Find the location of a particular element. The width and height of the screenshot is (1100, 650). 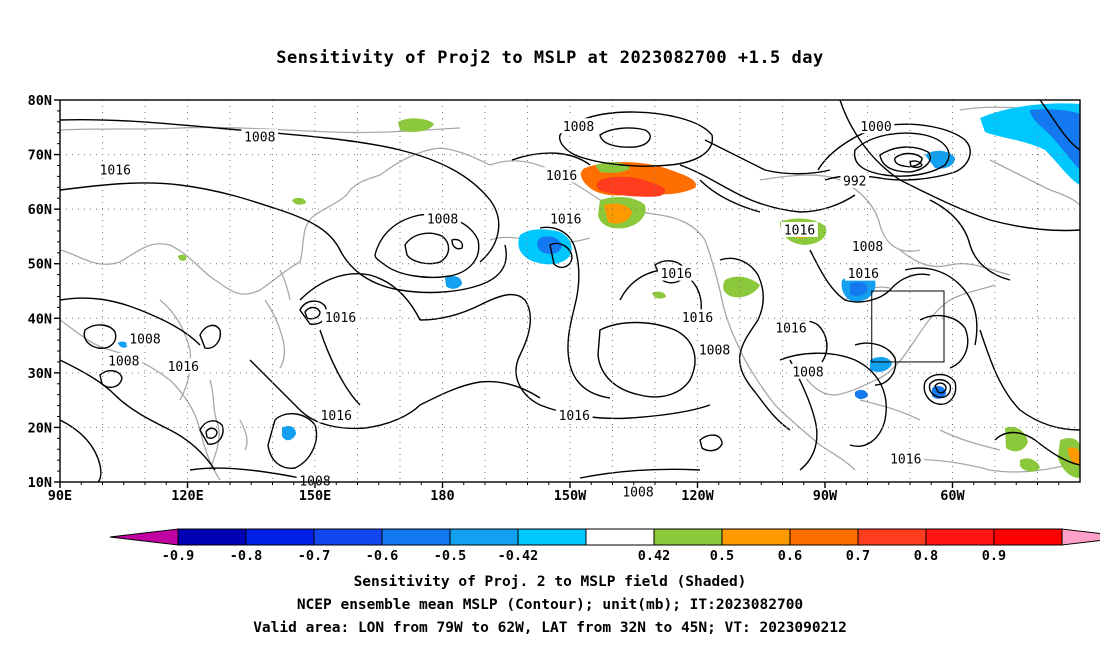

contour-label: 1000 is located at coordinates (875, 127).